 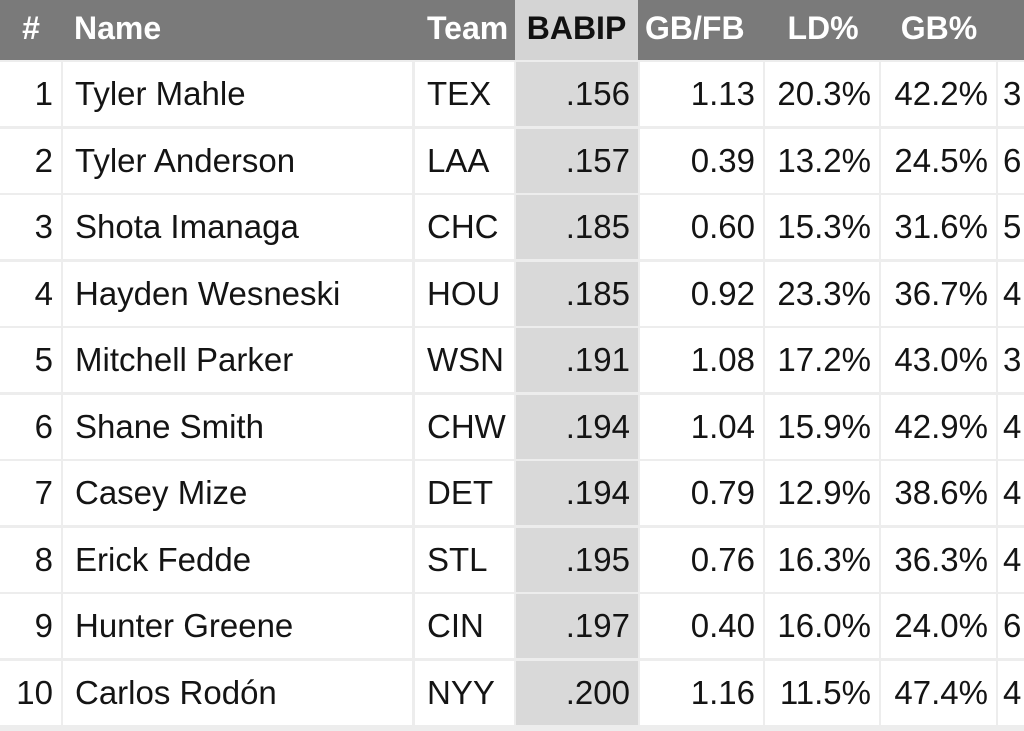 What do you see at coordinates (701, 227) in the screenshot?
I see `cell-gbfb: 0.60` at bounding box center [701, 227].